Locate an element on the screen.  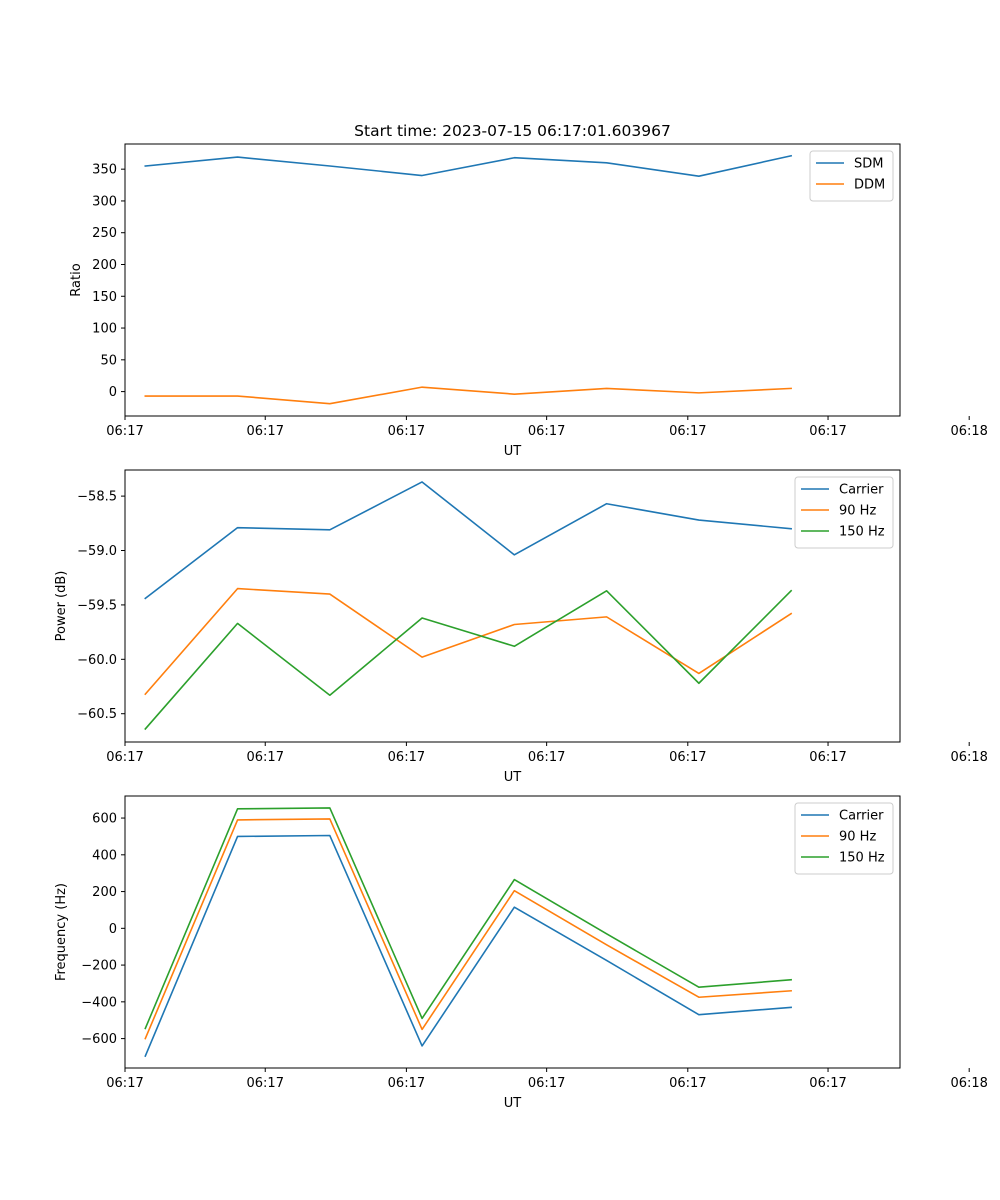
ratio-y-tick-label: 0 is located at coordinates (113, 392).